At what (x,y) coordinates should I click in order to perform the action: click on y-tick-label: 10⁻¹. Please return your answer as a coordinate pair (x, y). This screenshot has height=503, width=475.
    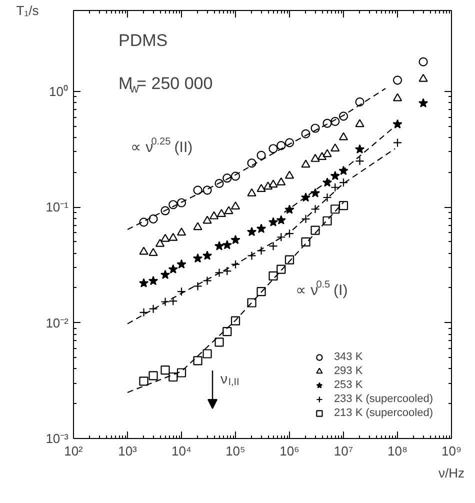
    Looking at the image, I should click on (58, 207).